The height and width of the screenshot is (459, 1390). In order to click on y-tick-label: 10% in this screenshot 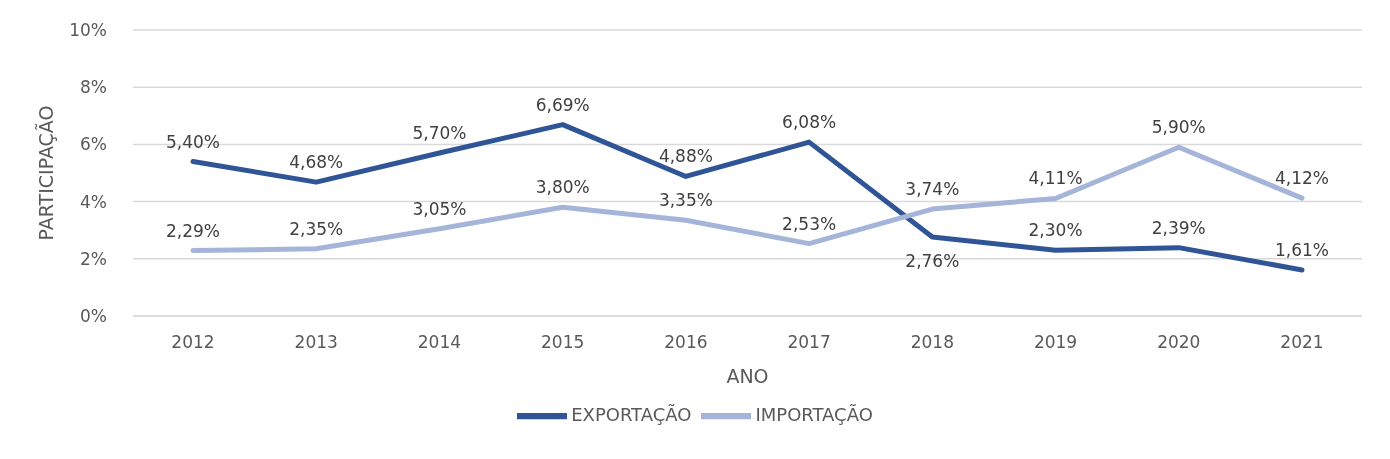, I will do `click(88, 30)`.